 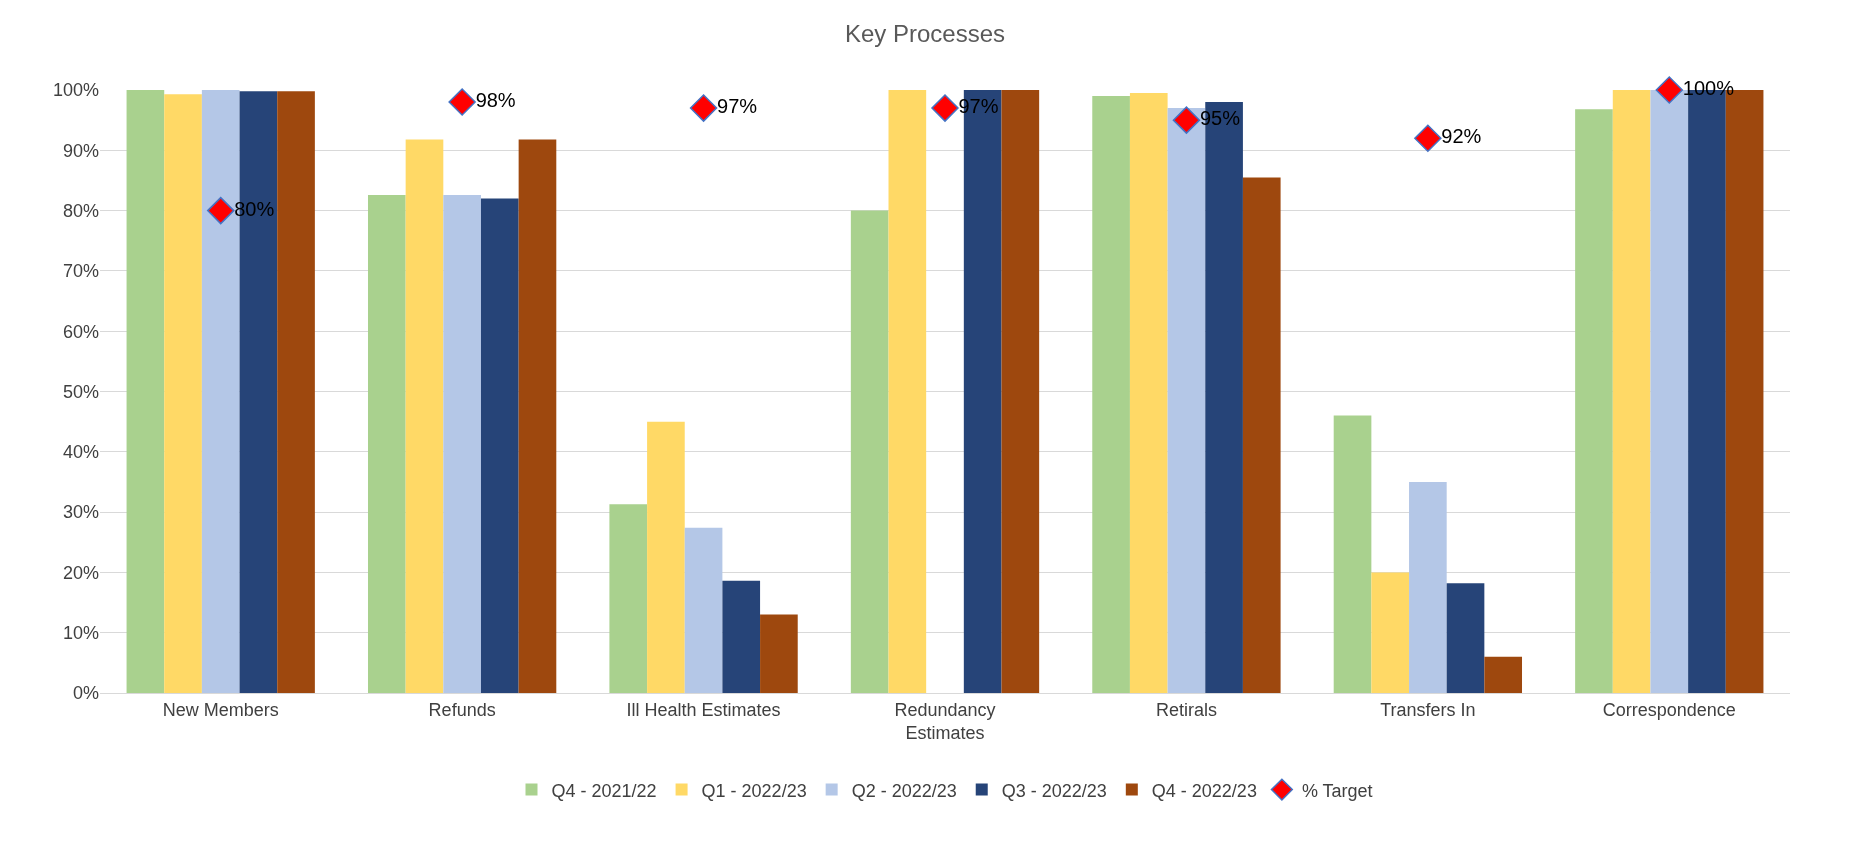 What do you see at coordinates (1461, 136) in the screenshot?
I see `data-label: 92%` at bounding box center [1461, 136].